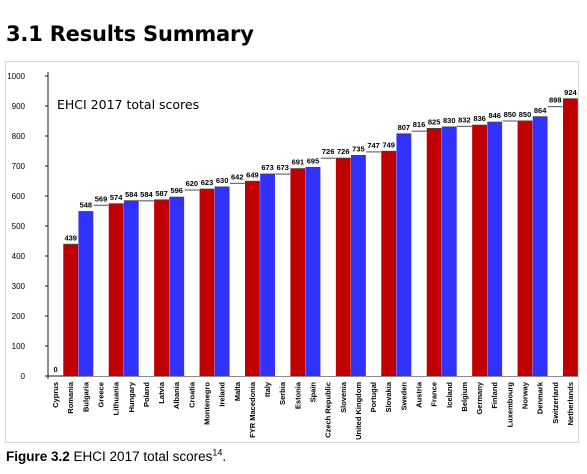  Describe the element at coordinates (434, 394) in the screenshot. I see `x-tick-label: France` at that location.